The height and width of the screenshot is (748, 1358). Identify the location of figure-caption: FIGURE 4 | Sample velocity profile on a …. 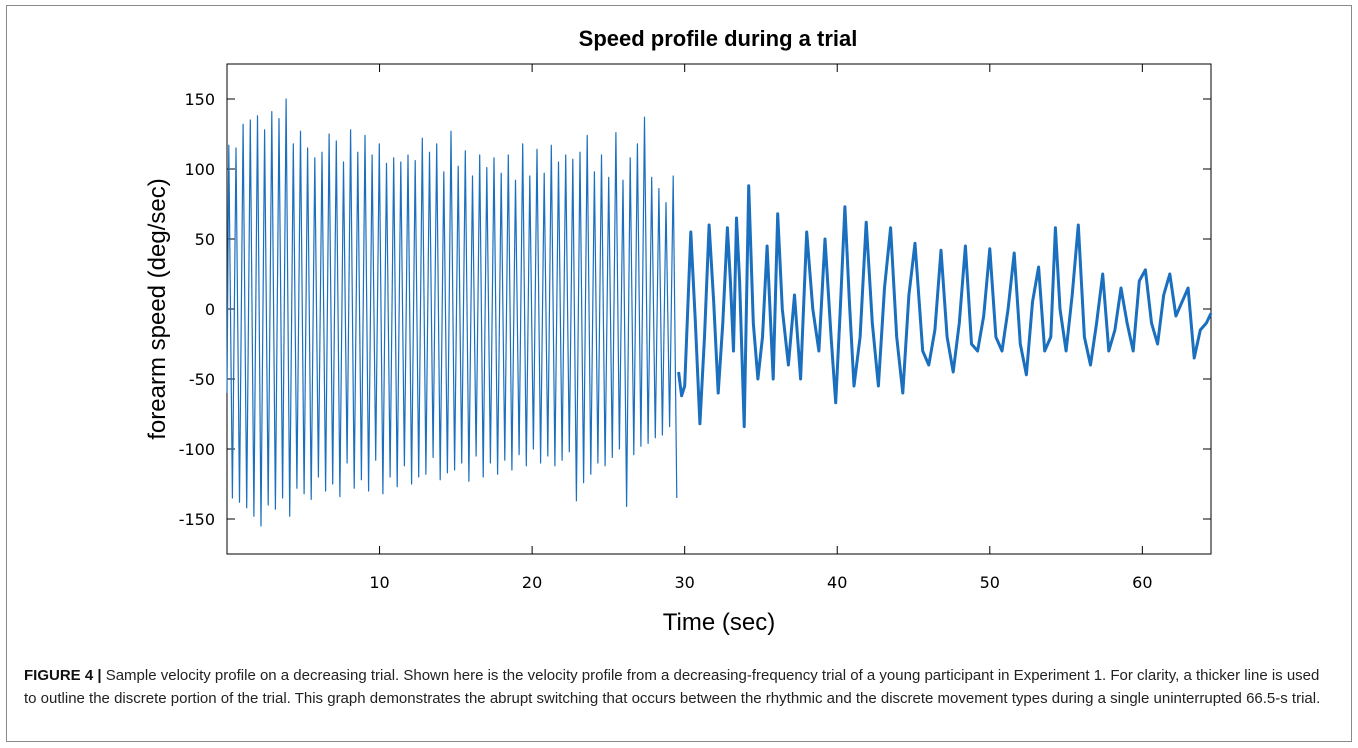
(680, 687).